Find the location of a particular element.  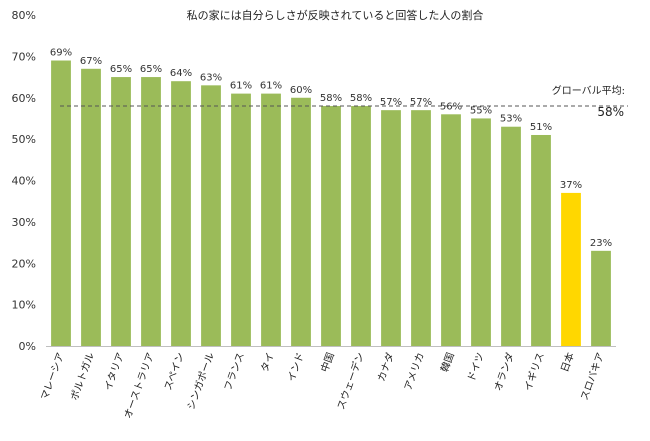

bar-value-label: 64% is located at coordinates (181, 73).